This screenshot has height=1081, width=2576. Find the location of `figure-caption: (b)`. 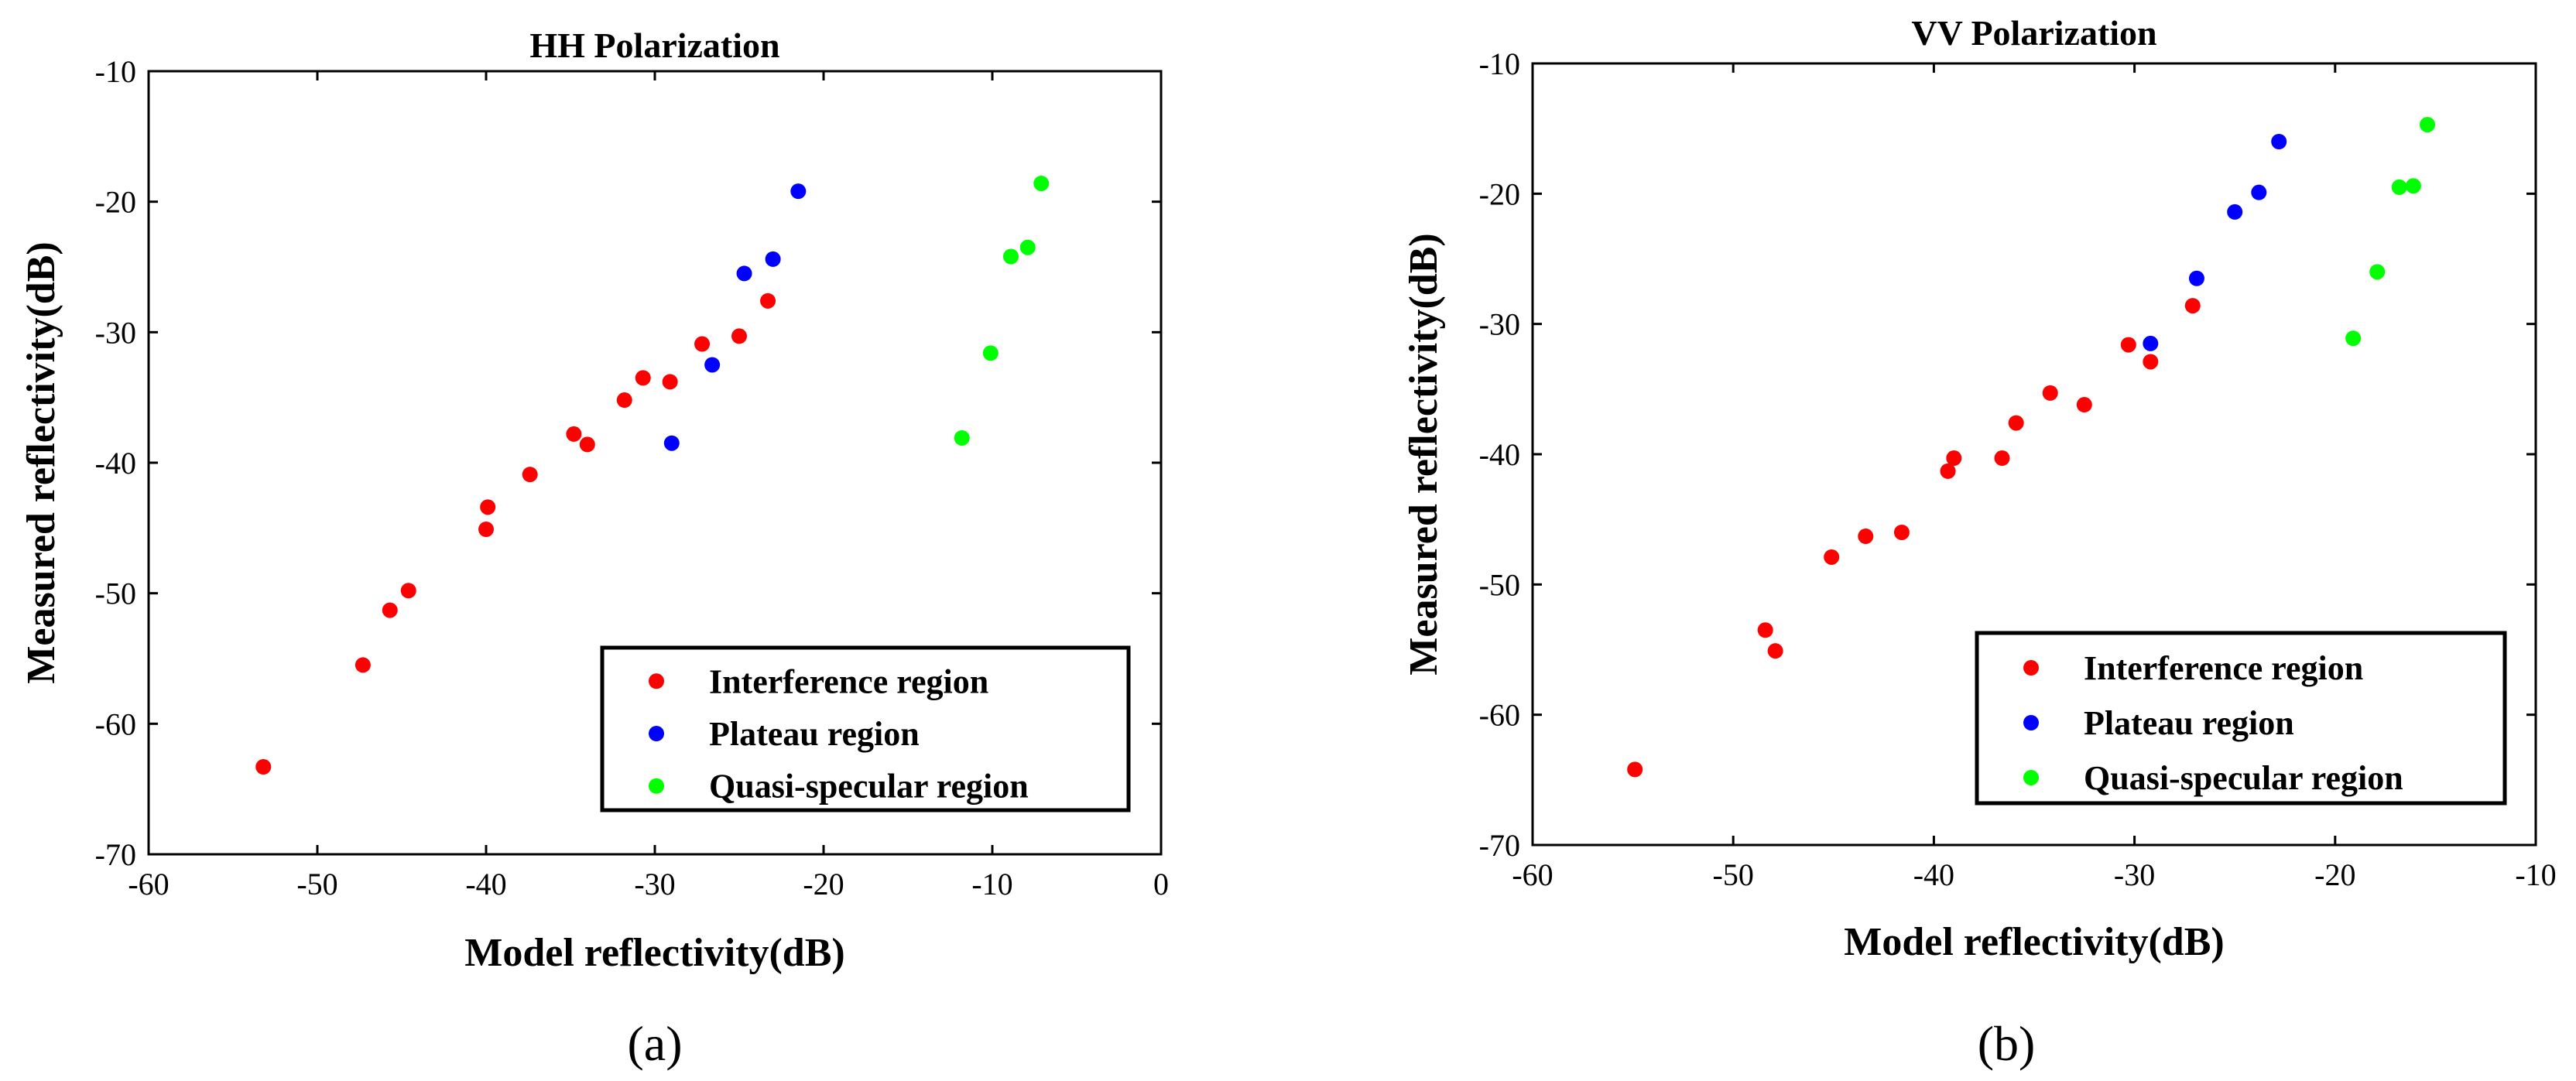

figure-caption: (b) is located at coordinates (2007, 1043).